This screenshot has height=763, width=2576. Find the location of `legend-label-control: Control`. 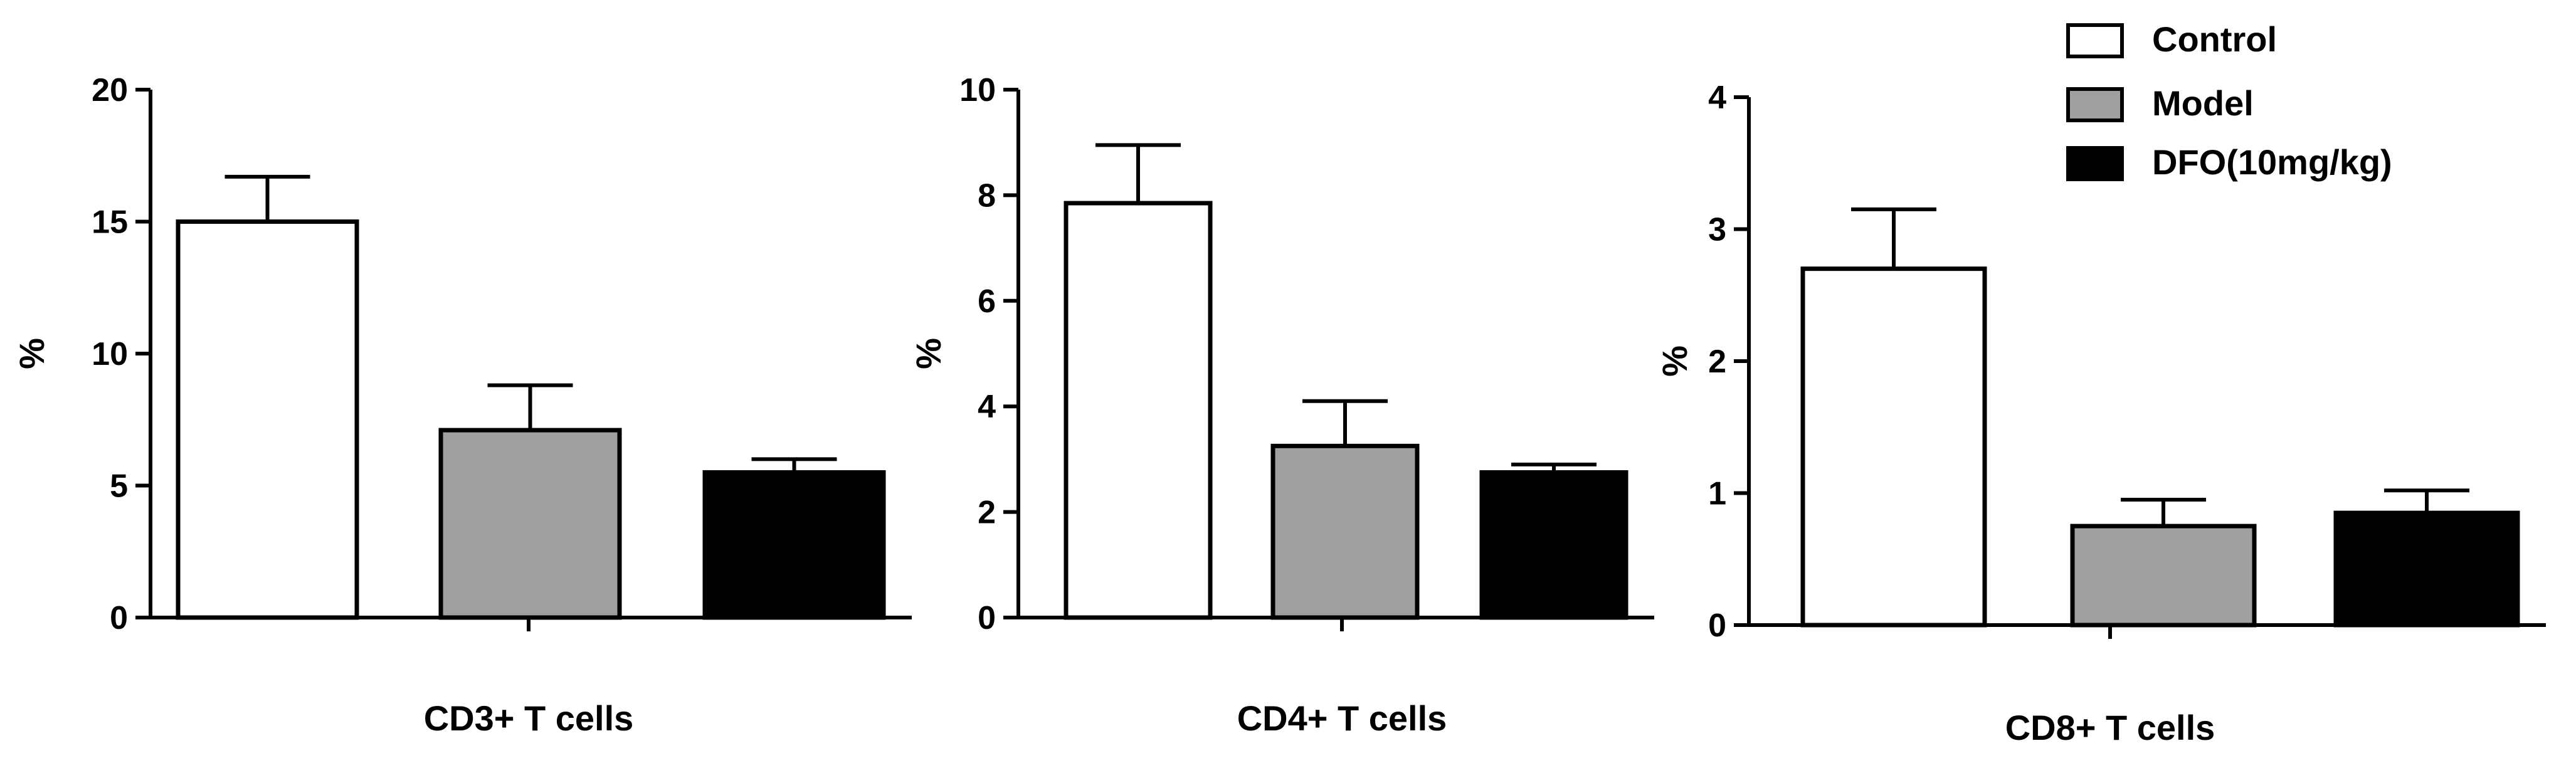

legend-label-control: Control is located at coordinates (2214, 39).